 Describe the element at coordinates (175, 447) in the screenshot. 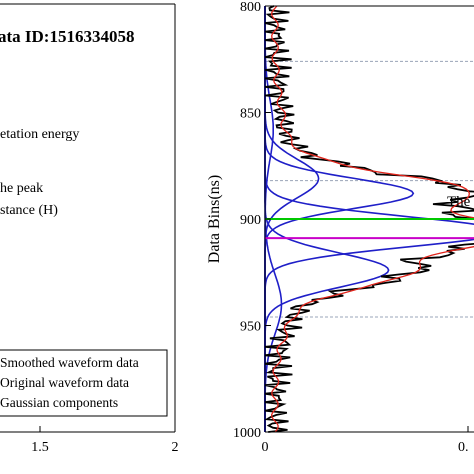

I see `left-xtick-label-2: 2` at that location.